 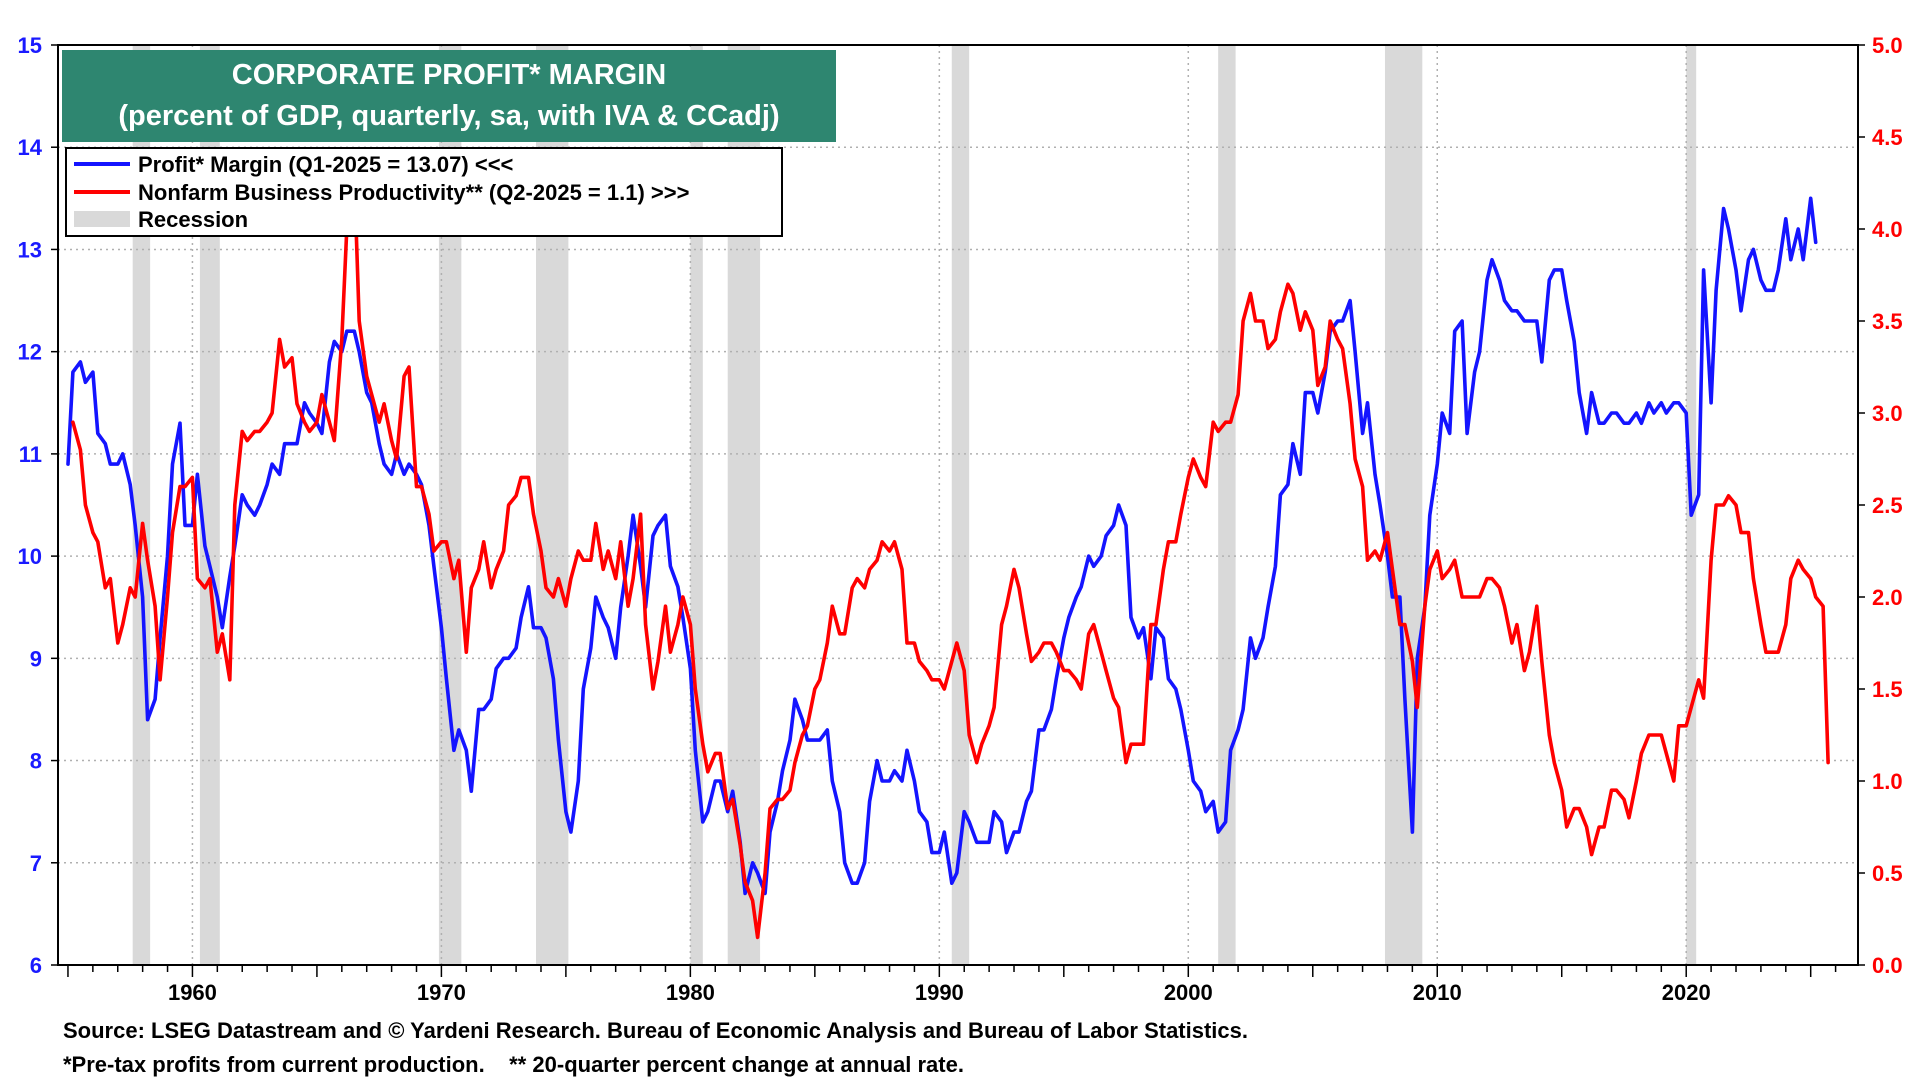 What do you see at coordinates (1887, 965) in the screenshot?
I see `right-tick-label: 0.0` at bounding box center [1887, 965].